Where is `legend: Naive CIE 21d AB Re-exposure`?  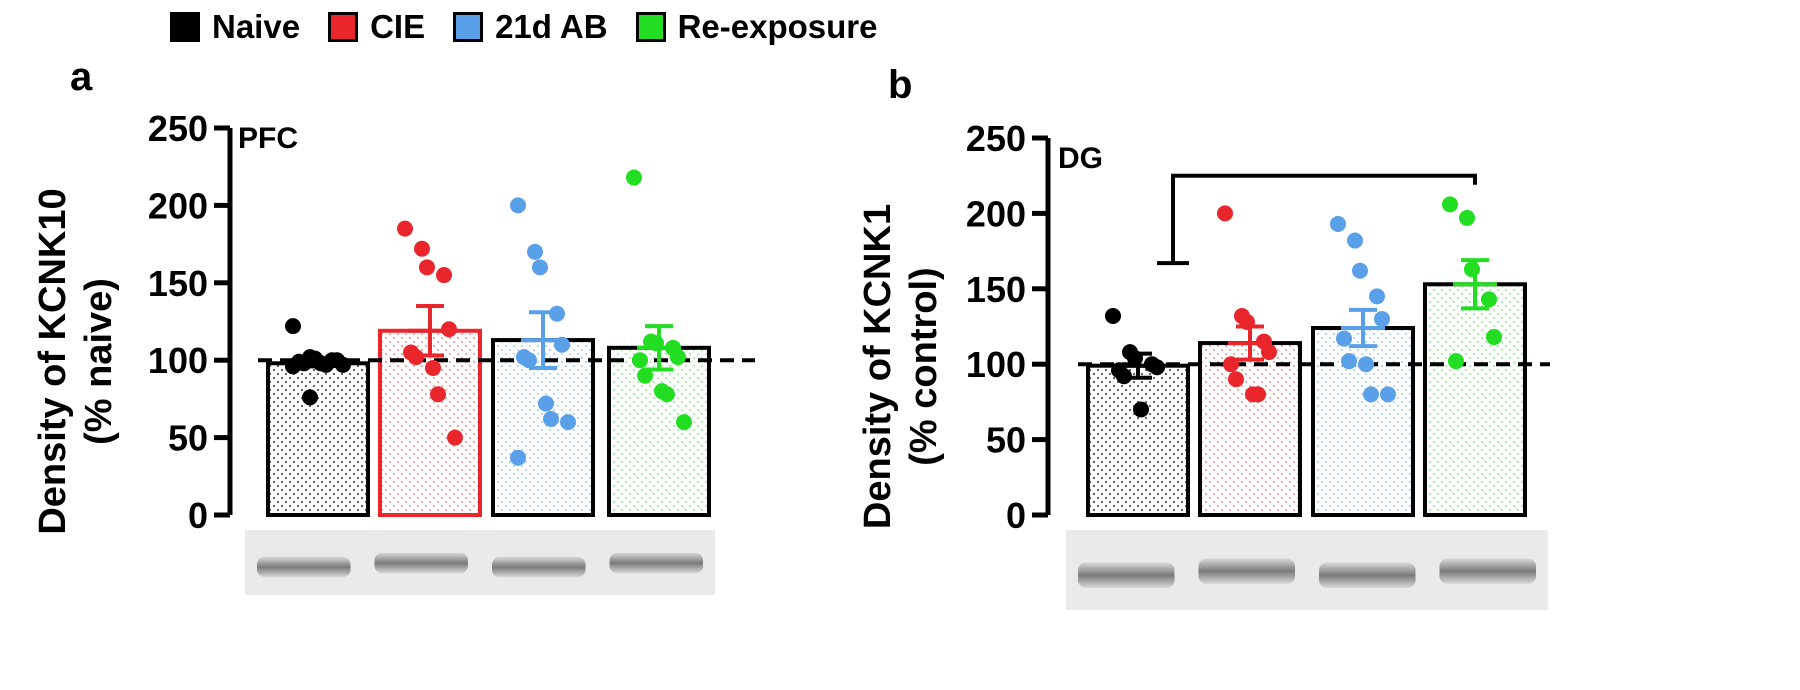
legend: Naive CIE 21d AB Re-exposure is located at coordinates (523, 27).